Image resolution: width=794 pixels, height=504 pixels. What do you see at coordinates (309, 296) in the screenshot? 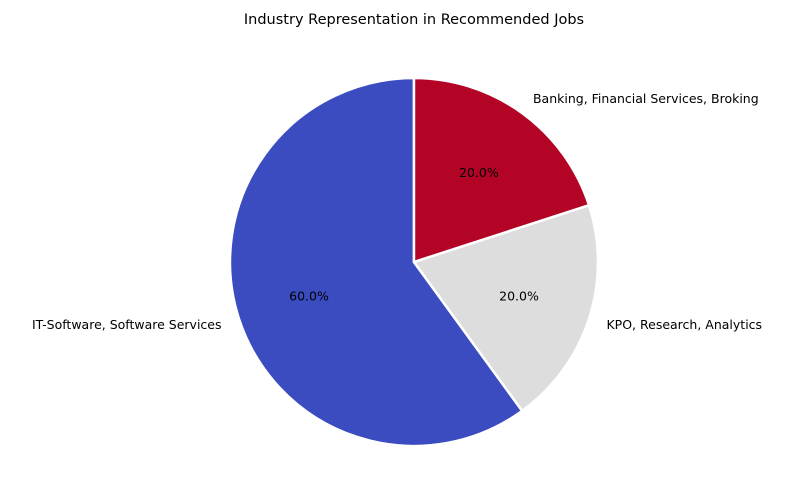
I see `pie-percent-label-0: 60.0%` at bounding box center [309, 296].